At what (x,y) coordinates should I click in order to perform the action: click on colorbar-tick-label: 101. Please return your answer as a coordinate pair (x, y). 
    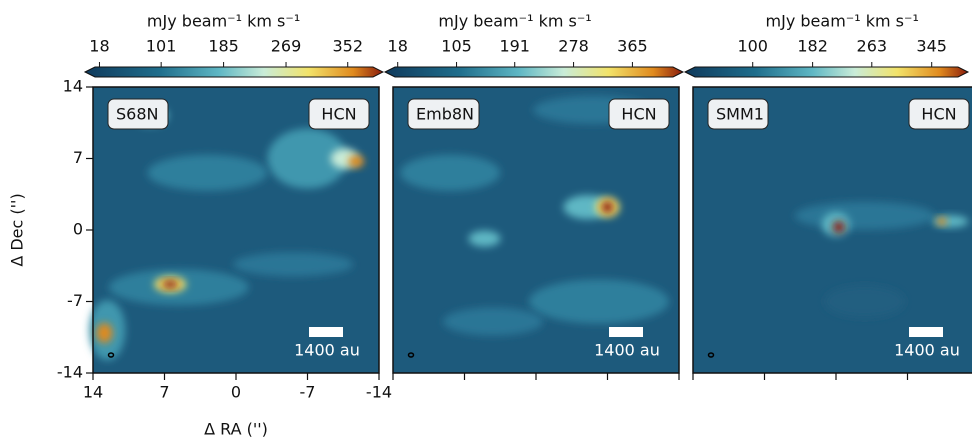
    Looking at the image, I should click on (161, 46).